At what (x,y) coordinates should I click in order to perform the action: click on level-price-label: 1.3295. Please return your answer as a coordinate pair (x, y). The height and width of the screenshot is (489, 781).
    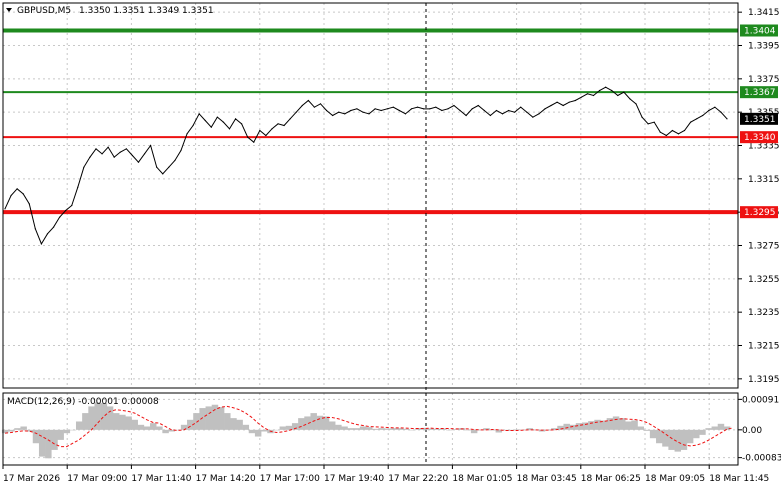
    Looking at the image, I should click on (760, 213).